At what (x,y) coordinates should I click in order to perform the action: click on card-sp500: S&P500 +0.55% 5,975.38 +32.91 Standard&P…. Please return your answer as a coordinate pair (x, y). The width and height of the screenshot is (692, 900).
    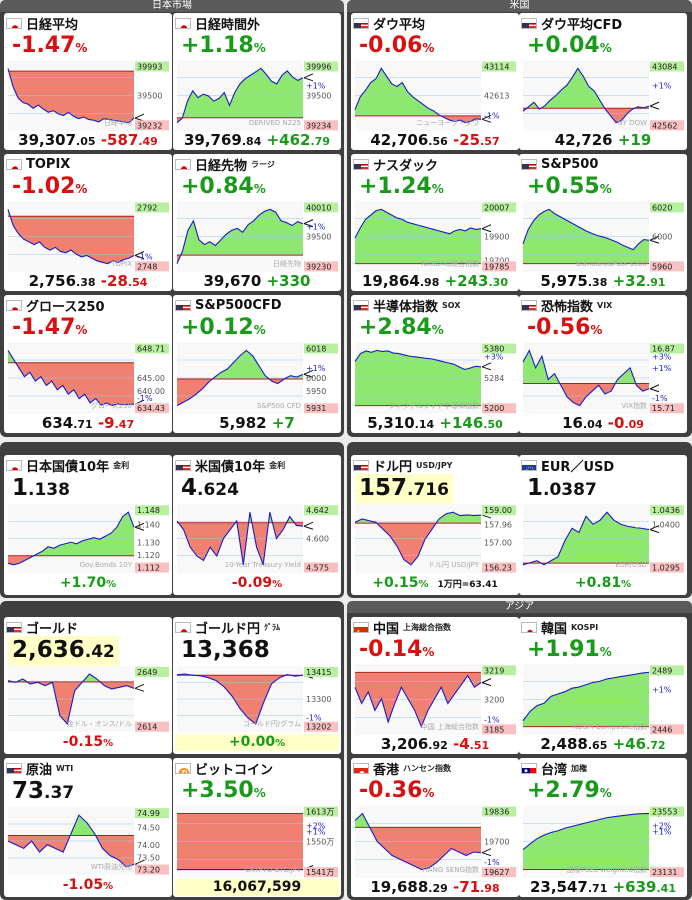
    Looking at the image, I should click on (603, 222).